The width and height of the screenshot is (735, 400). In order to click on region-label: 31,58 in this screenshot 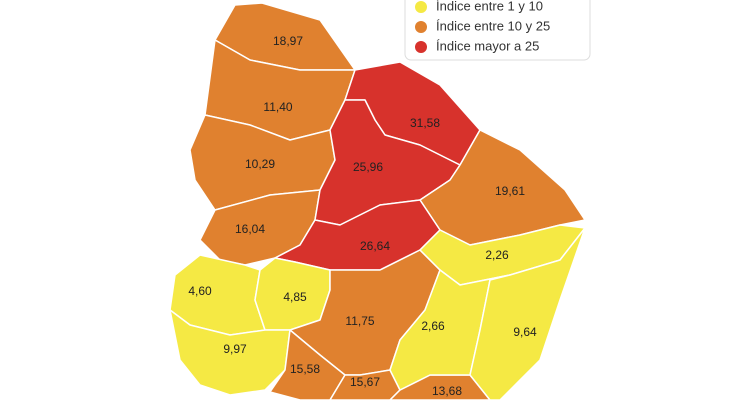, I will do `click(425, 123)`.